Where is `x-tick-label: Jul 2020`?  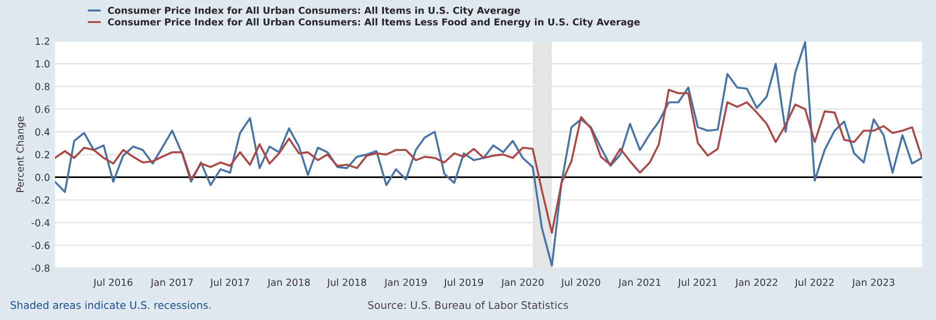 x-tick-label: Jul 2020 is located at coordinates (580, 283).